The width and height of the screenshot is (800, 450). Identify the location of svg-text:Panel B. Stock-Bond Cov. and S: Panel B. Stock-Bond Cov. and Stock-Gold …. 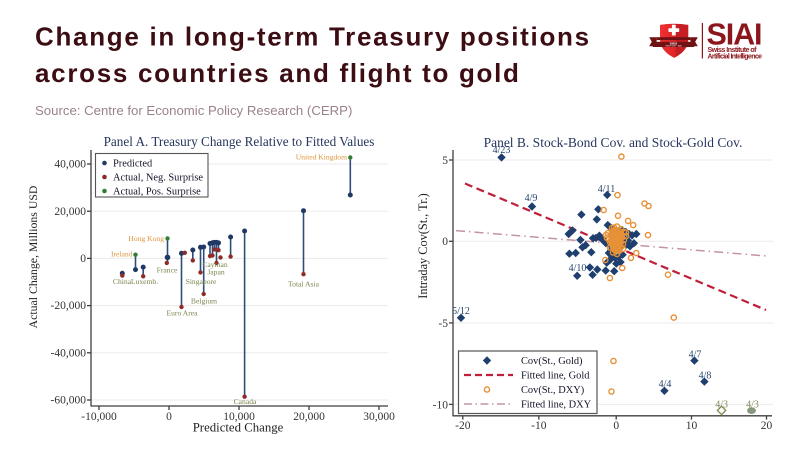
(613, 142).